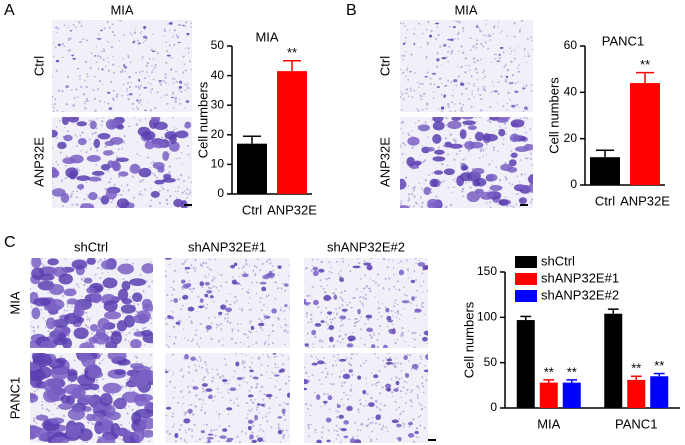  Describe the element at coordinates (487, 271) in the screenshot. I see `y-tick-label: 150` at that location.